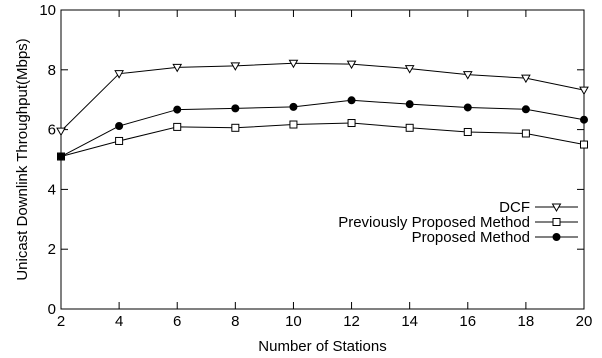 This screenshot has height=358, width=602. I want to click on legend-item: Proposed Method, so click(495, 237).